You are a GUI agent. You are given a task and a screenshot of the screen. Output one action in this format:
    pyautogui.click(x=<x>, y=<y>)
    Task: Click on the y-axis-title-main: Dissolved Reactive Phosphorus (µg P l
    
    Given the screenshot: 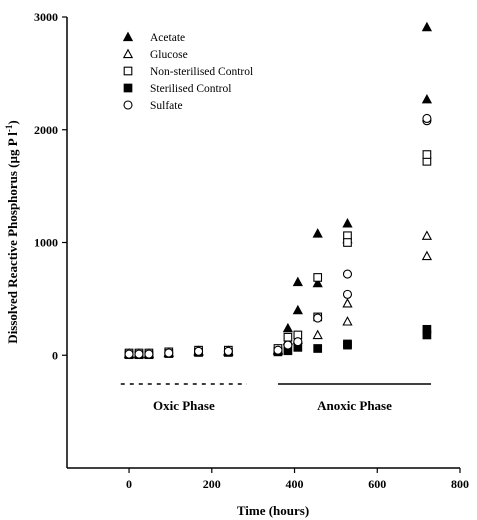 What is the action you would take?
    pyautogui.click(x=12, y=238)
    